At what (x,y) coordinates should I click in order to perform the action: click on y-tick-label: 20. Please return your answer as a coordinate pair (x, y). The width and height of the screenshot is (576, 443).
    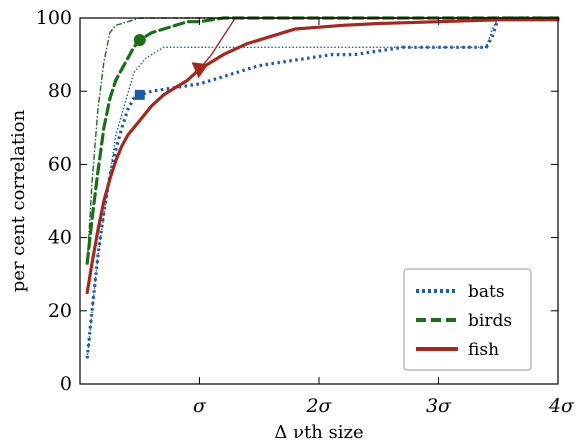
    Looking at the image, I should click on (60, 311).